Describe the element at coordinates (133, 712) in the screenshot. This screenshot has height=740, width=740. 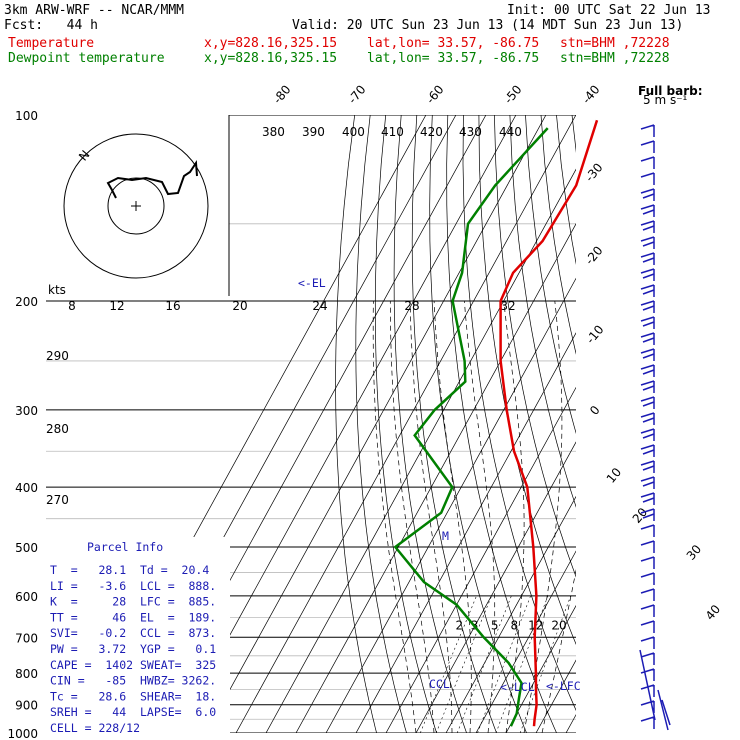
I see `parcel-row: SREH = 44 LAPSE= 6.0` at that location.